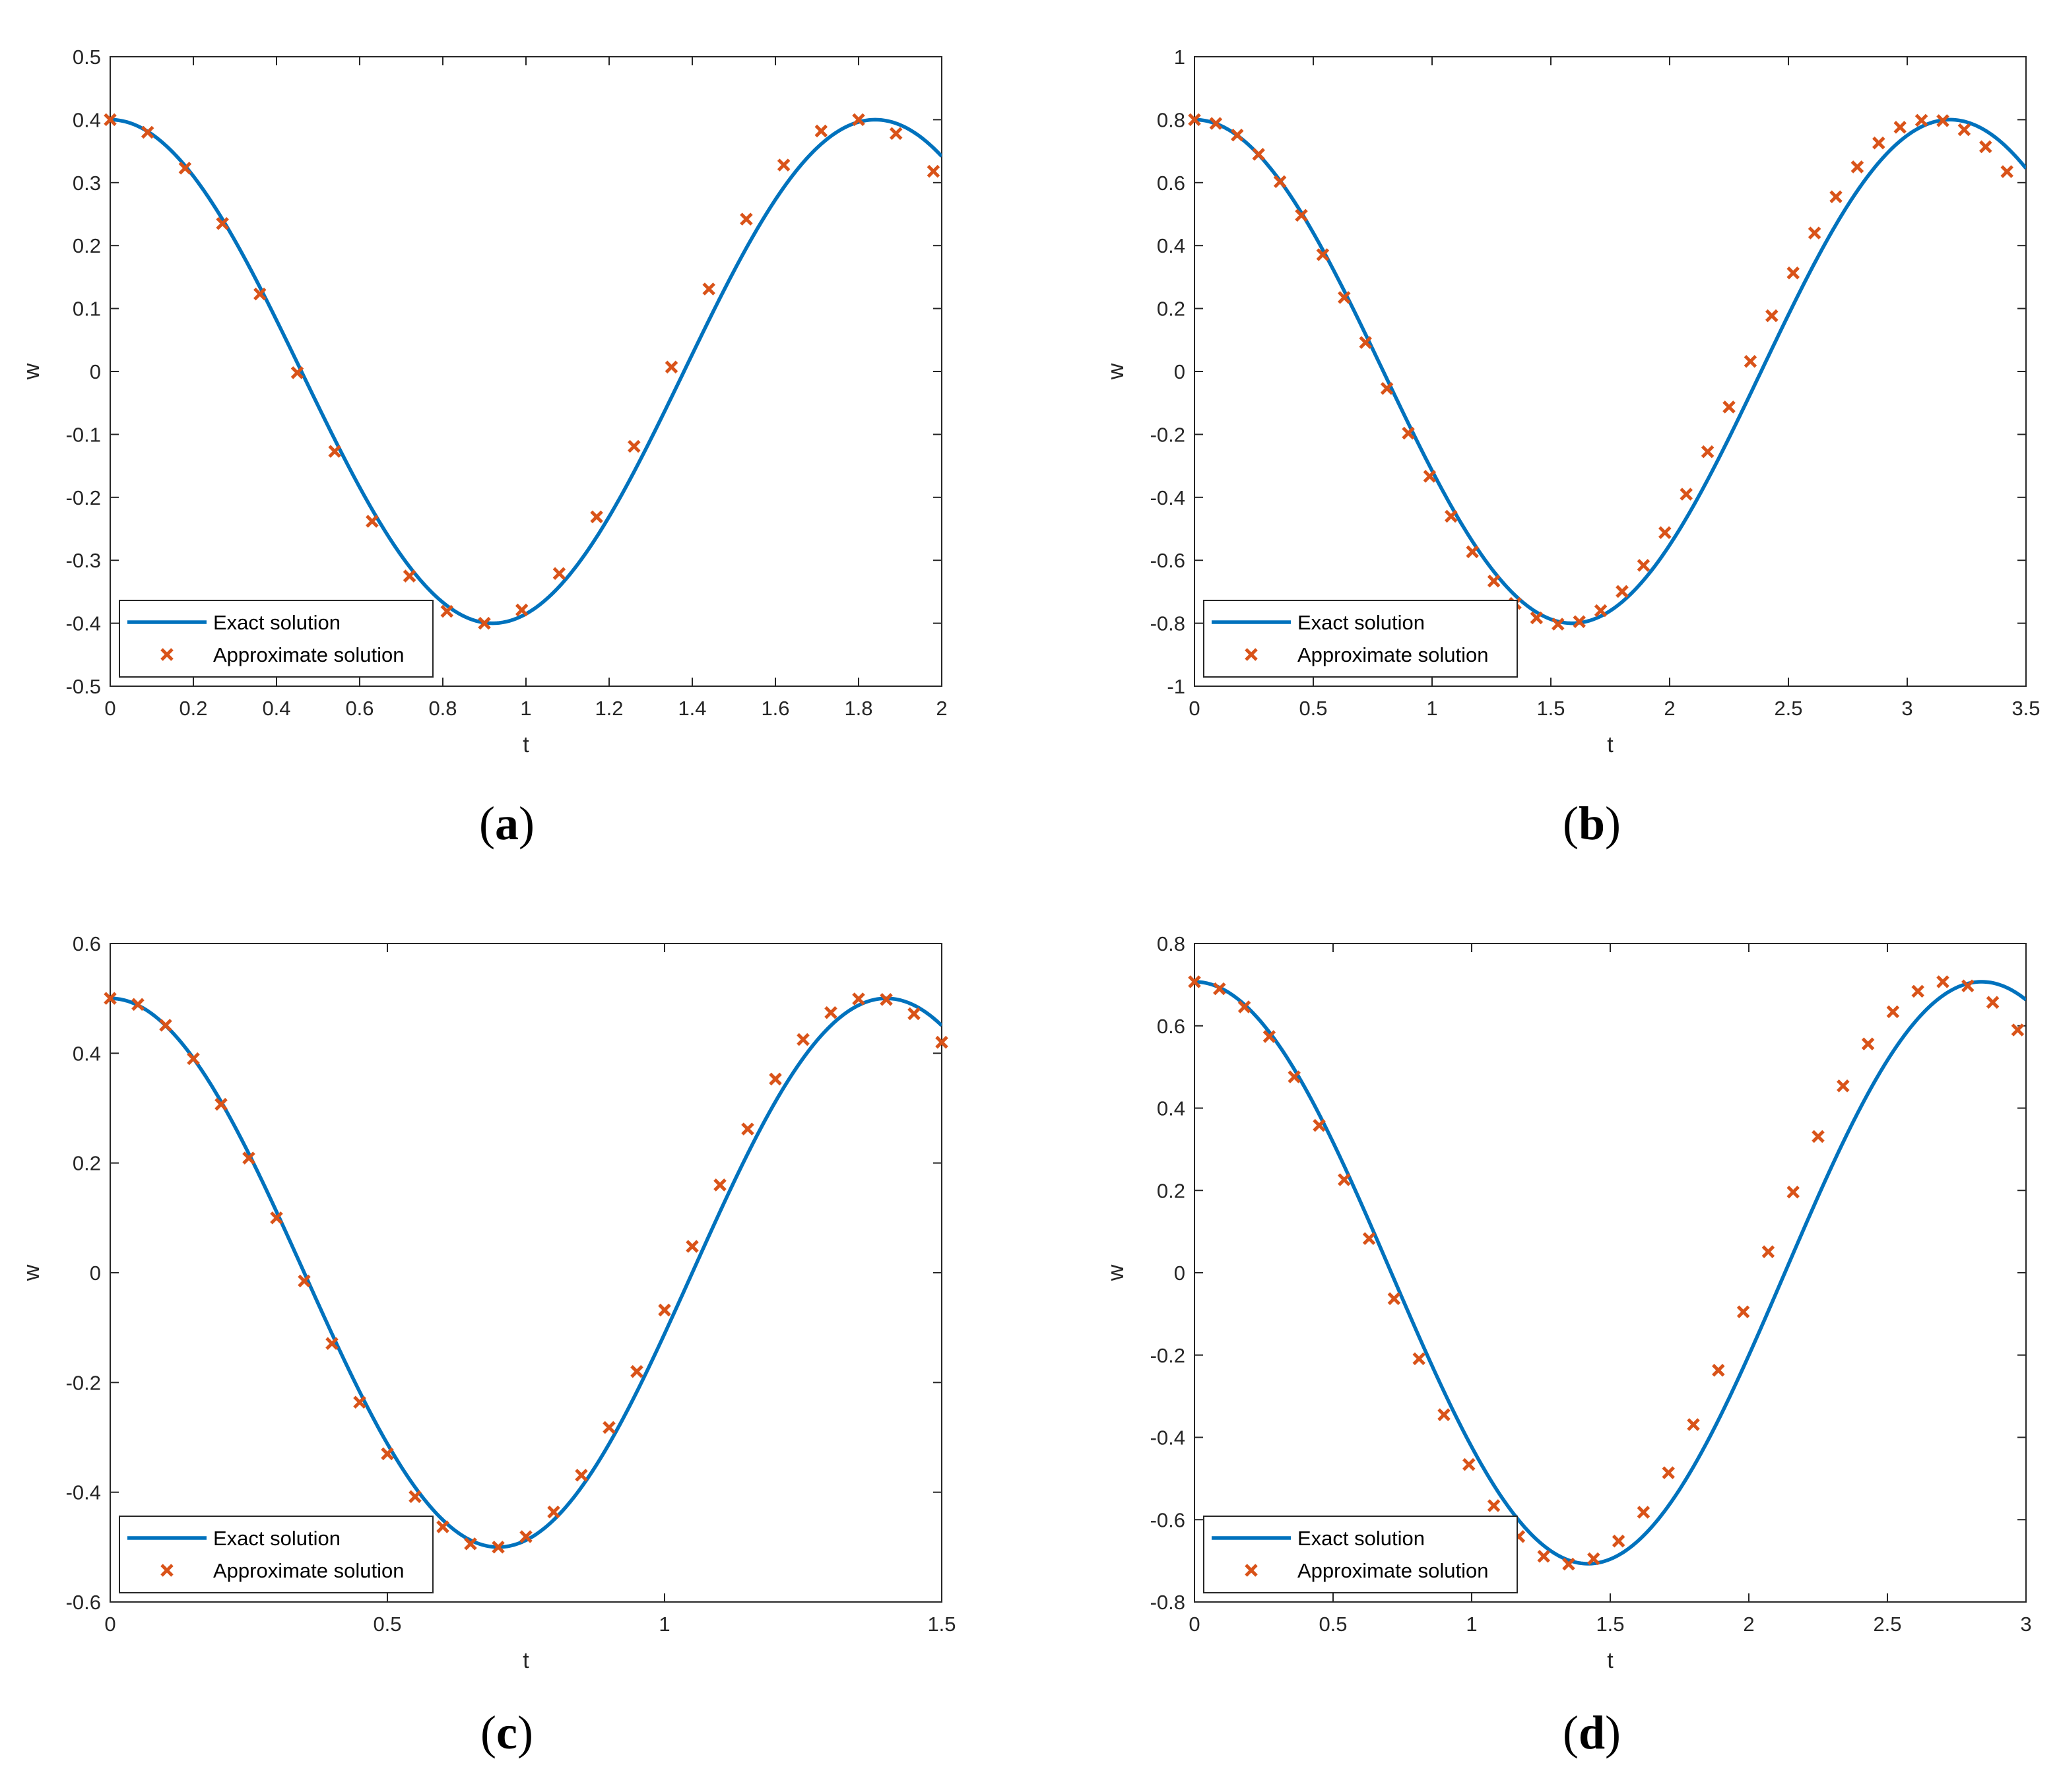  Describe the element at coordinates (387, 1624) in the screenshot. I see `x-tick-label: 0.5` at that location.